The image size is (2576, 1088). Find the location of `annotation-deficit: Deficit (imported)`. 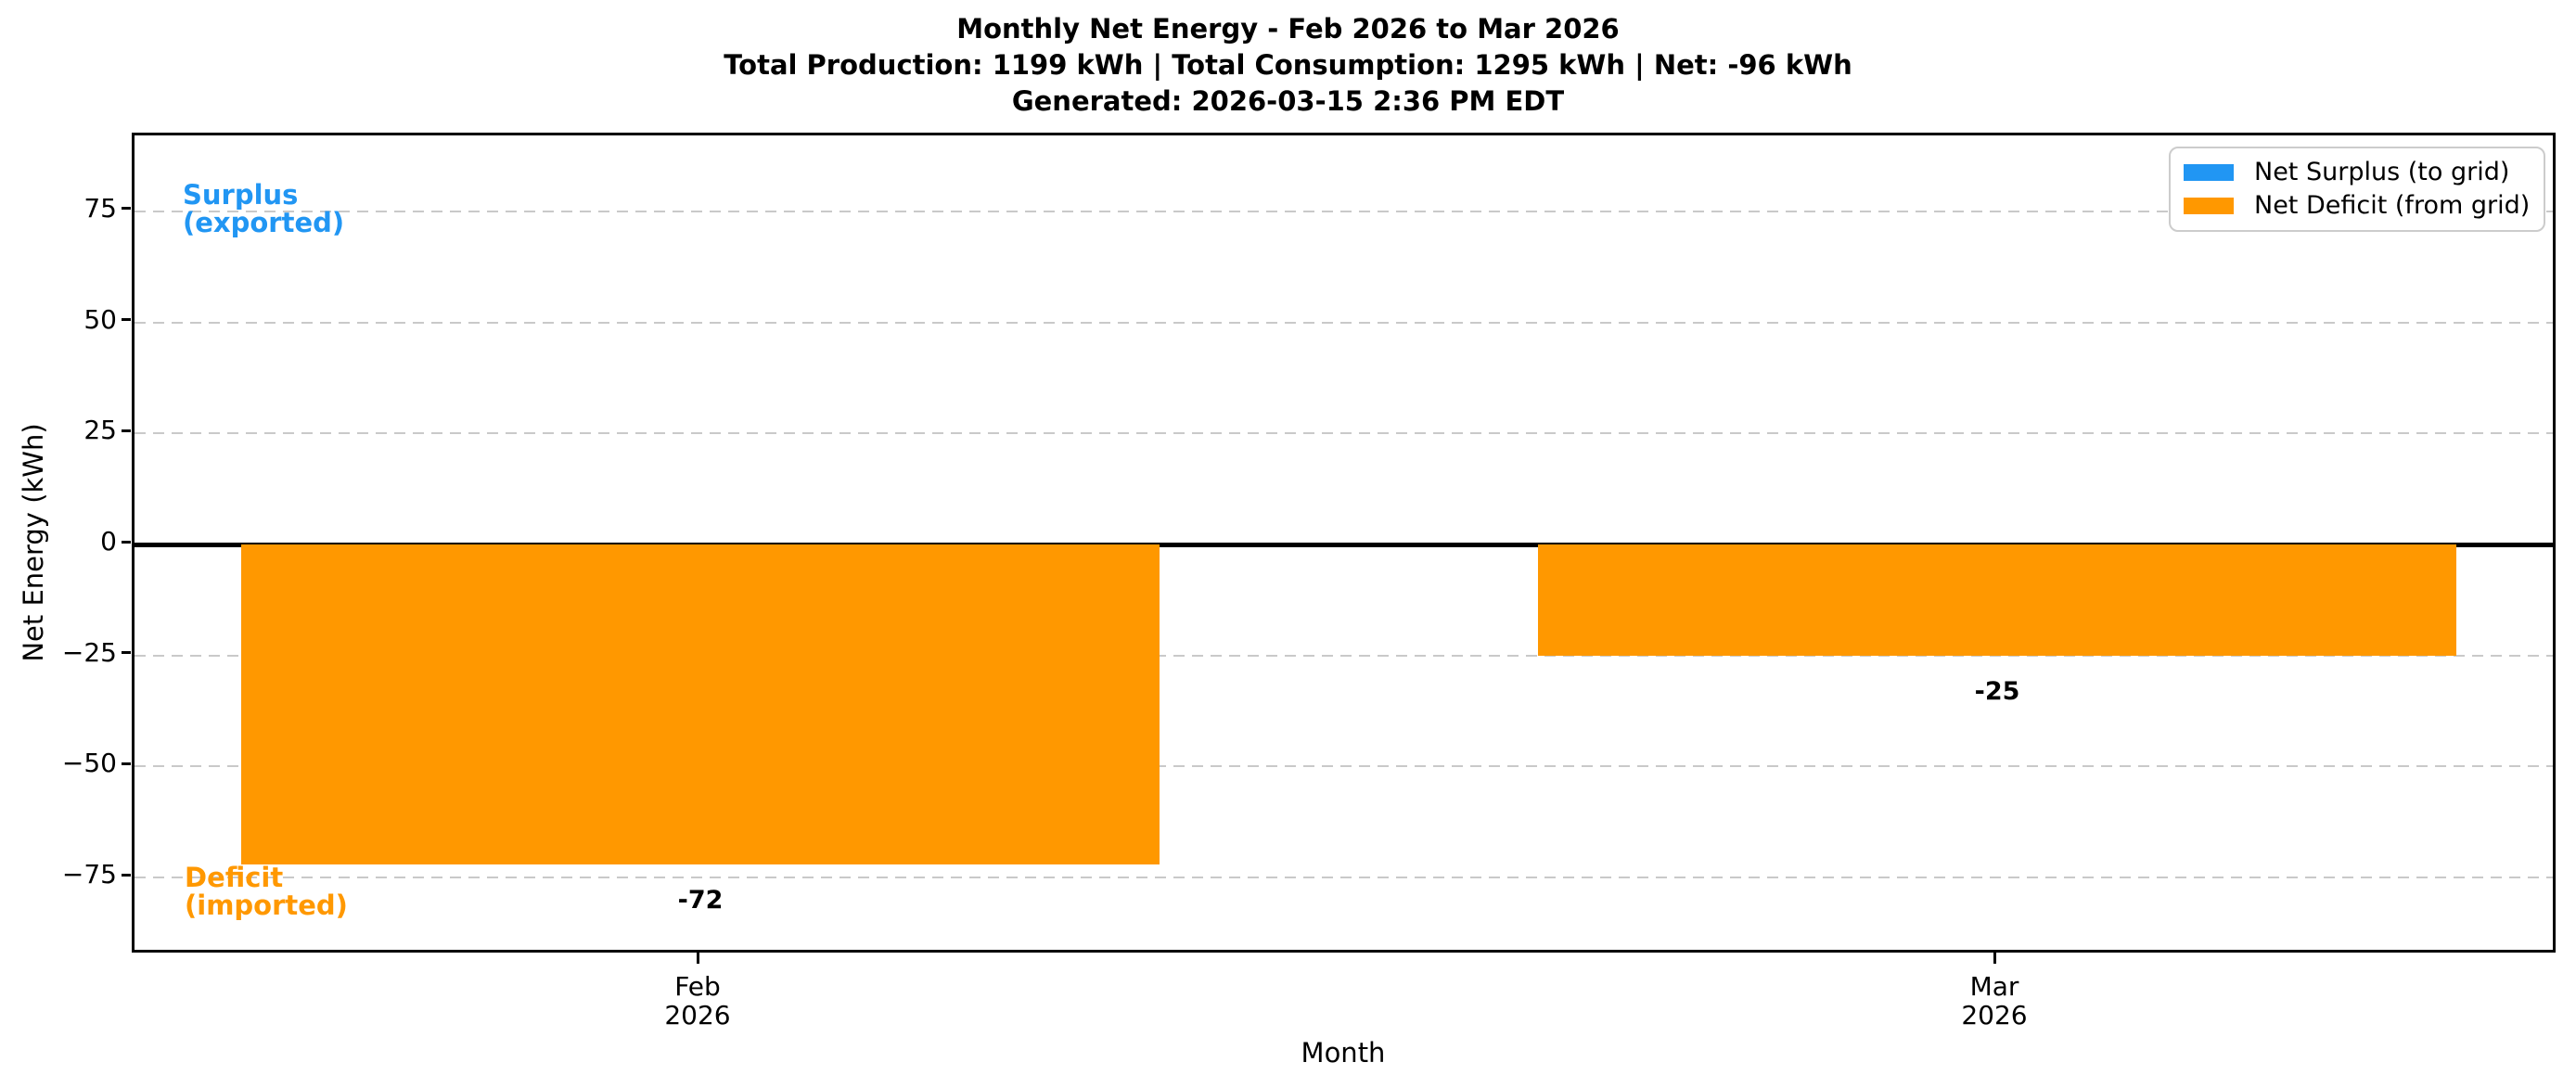

annotation-deficit: Deficit (imported) is located at coordinates (266, 891).